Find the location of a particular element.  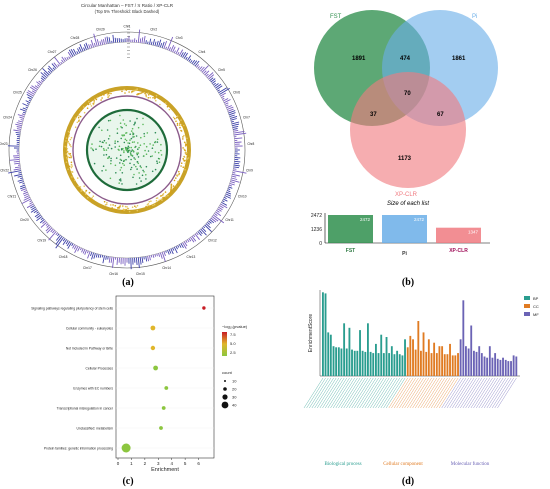

x-tick-label: 5 is located at coordinates (185, 463).